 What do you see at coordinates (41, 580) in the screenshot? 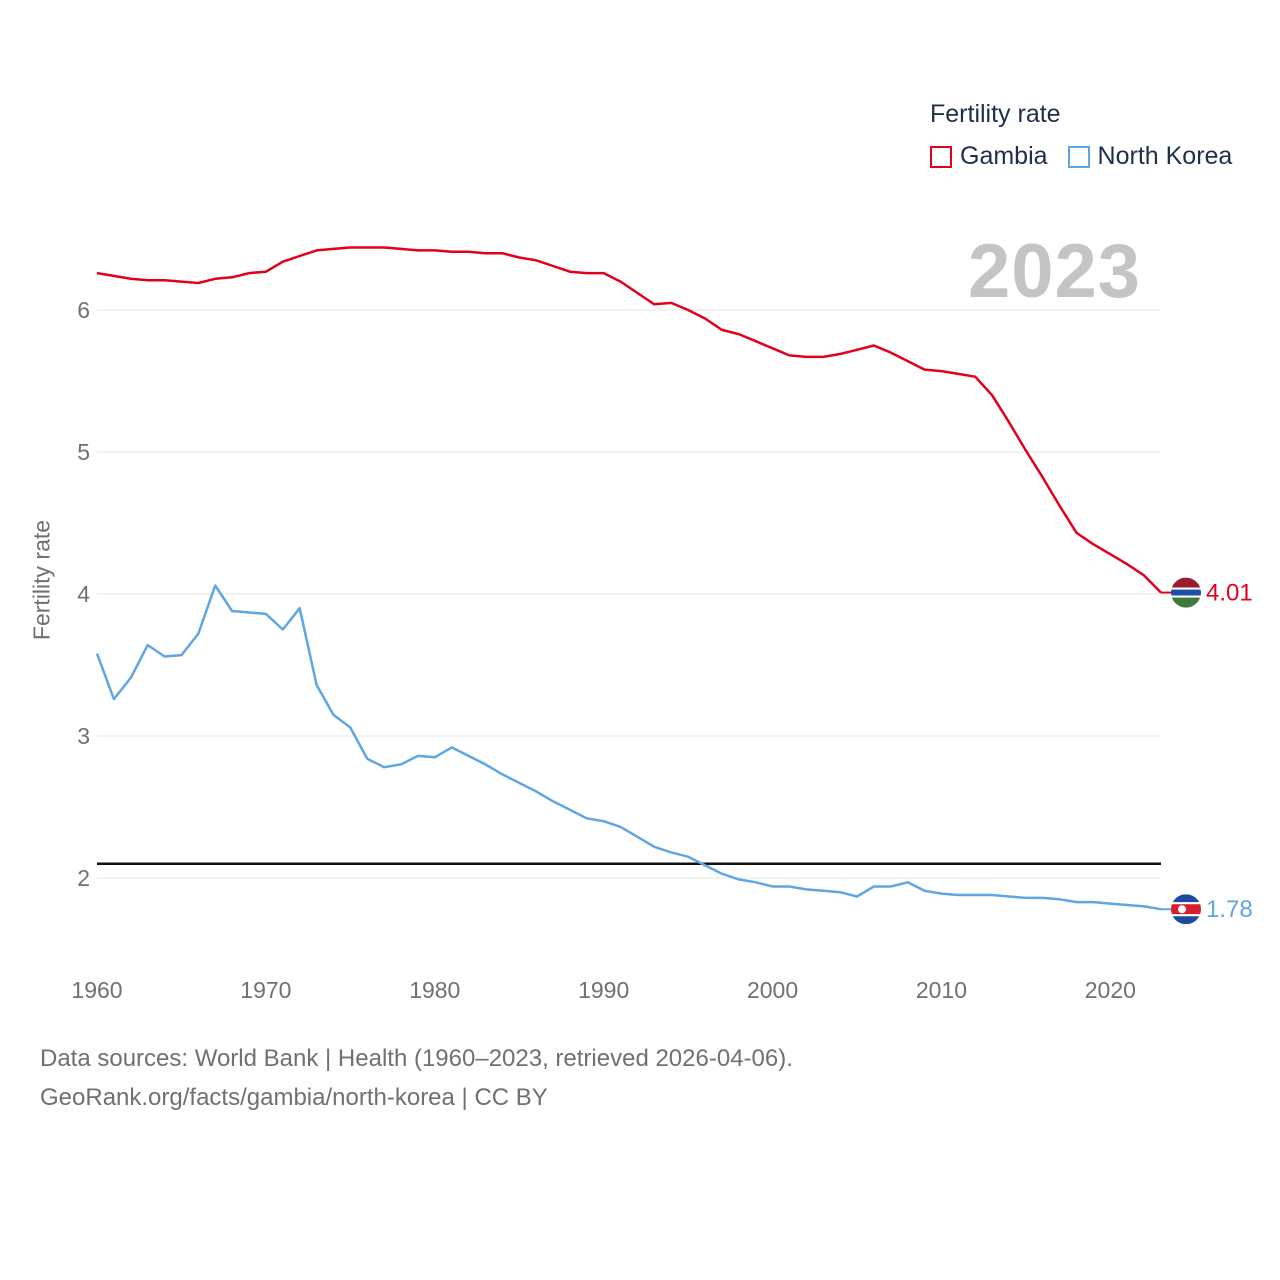
I see `y-axis-title: Fertility rate` at bounding box center [41, 580].